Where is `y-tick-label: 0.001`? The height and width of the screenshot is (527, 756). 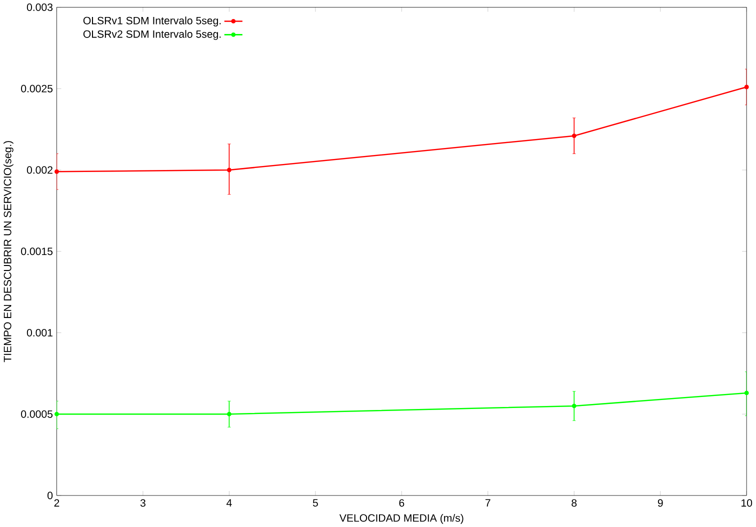 y-tick-label: 0.001 is located at coordinates (39, 332).